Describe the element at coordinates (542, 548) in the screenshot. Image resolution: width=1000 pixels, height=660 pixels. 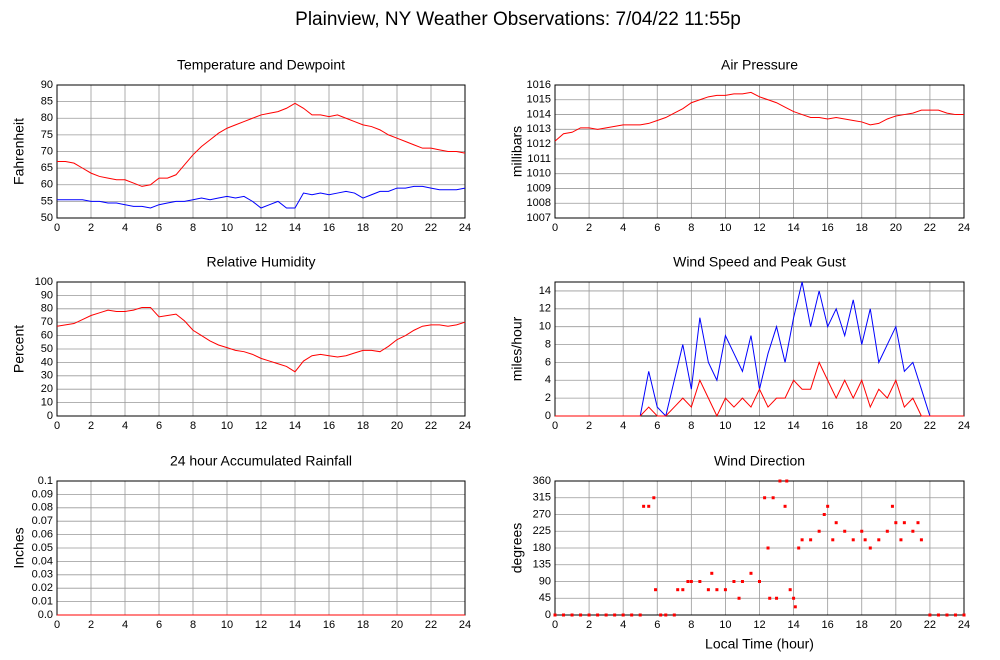
I see `y-tick-label: 180` at that location.